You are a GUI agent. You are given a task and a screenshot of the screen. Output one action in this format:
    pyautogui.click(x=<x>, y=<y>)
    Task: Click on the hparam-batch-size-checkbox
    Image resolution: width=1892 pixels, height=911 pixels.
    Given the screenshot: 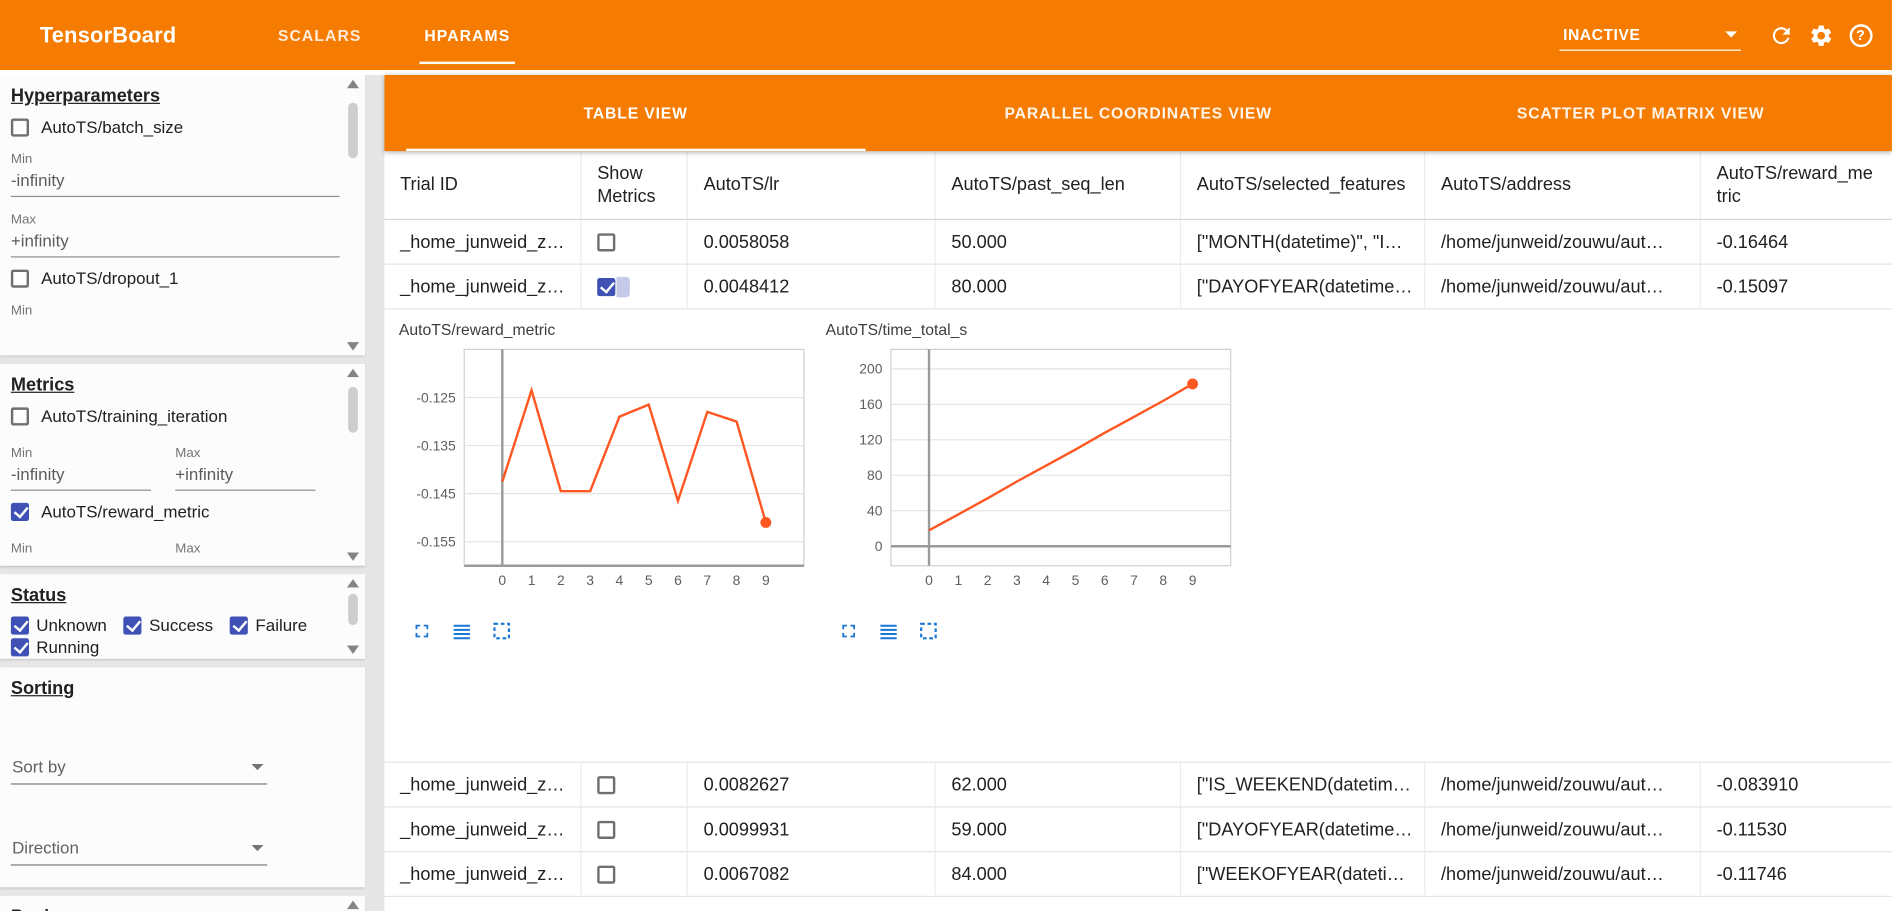 What is the action you would take?
    pyautogui.click(x=20, y=127)
    